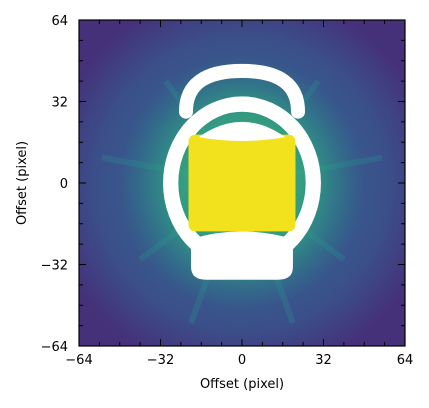  What do you see at coordinates (242, 360) in the screenshot?
I see `x-tick-label: 0` at bounding box center [242, 360].